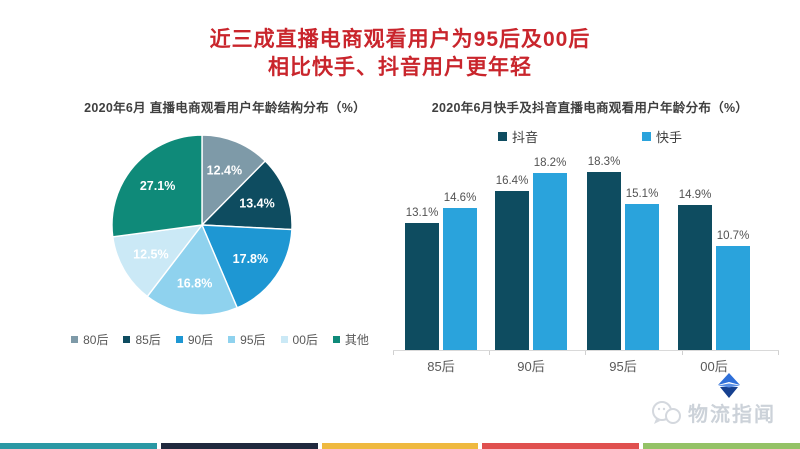 This screenshot has width=800, height=449. I want to click on bar-value-label: 18.3%, so click(604, 162).